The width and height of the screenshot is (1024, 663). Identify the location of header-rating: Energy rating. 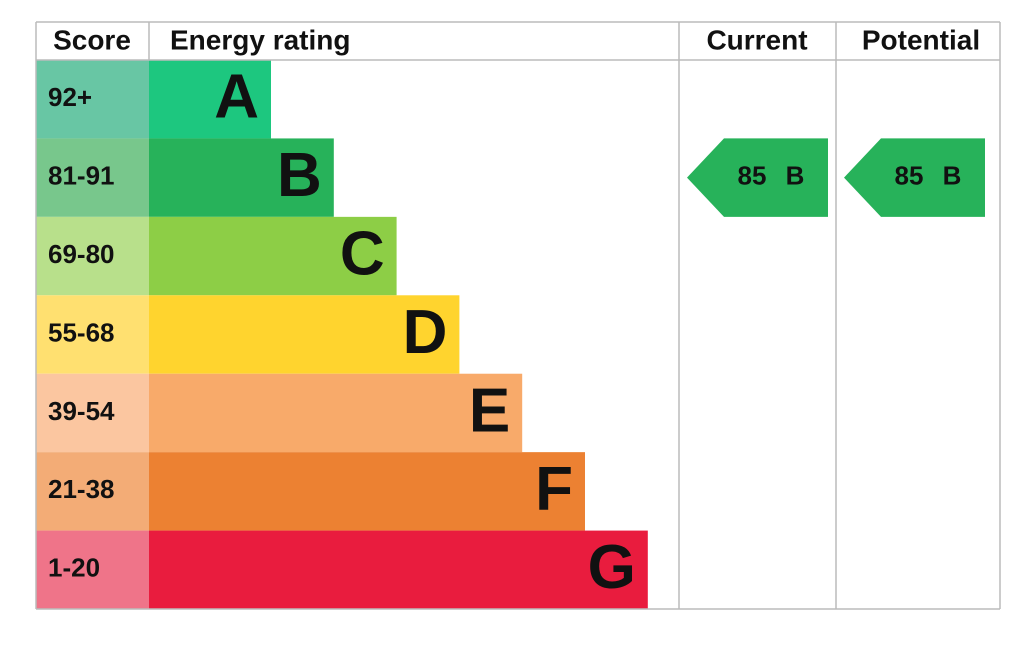
(260, 39).